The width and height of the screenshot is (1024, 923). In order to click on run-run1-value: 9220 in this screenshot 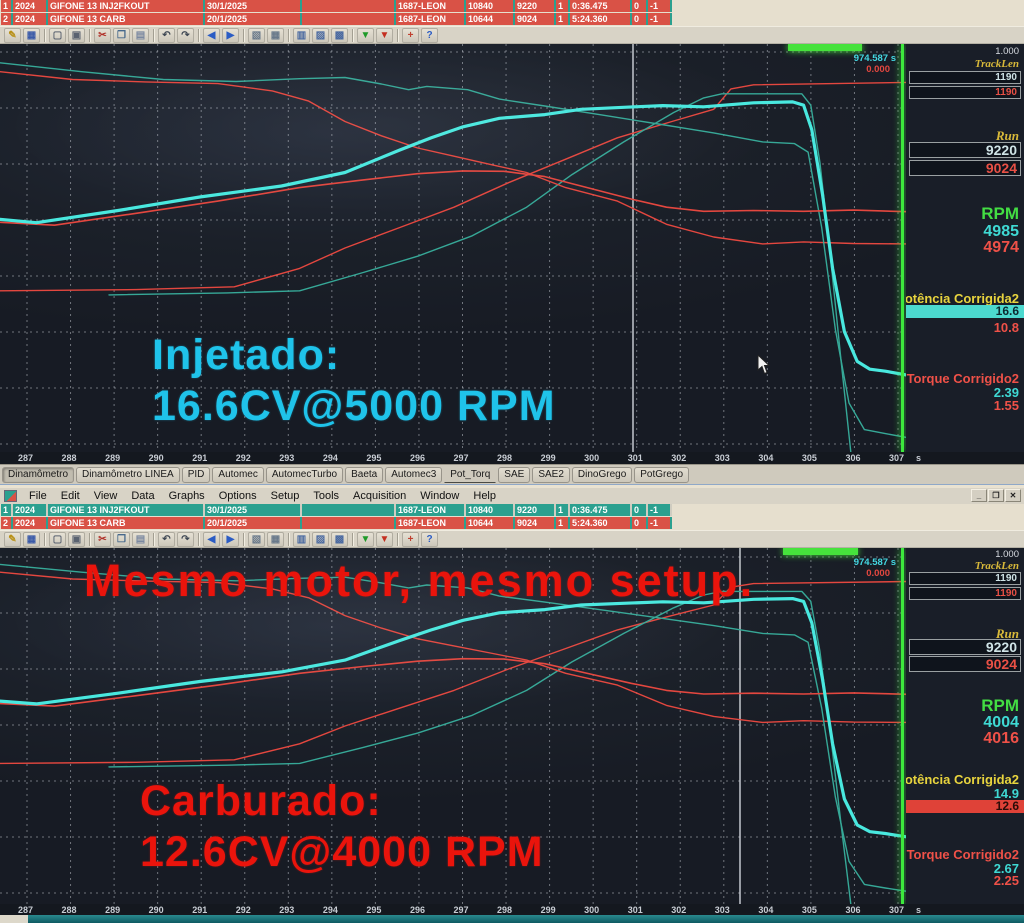, I will do `click(1001, 150)`.